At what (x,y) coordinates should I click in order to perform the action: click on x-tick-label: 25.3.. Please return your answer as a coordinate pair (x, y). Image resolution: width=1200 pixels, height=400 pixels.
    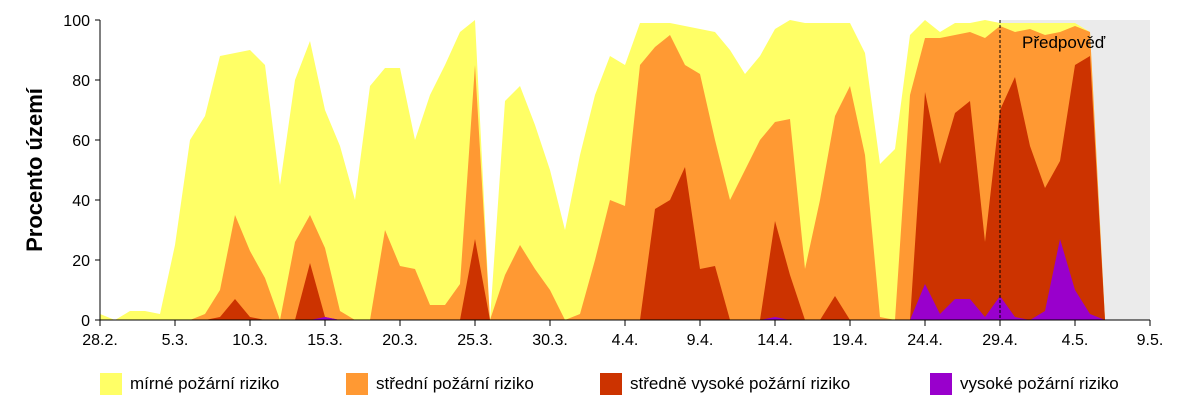
    Looking at the image, I should click on (475, 340).